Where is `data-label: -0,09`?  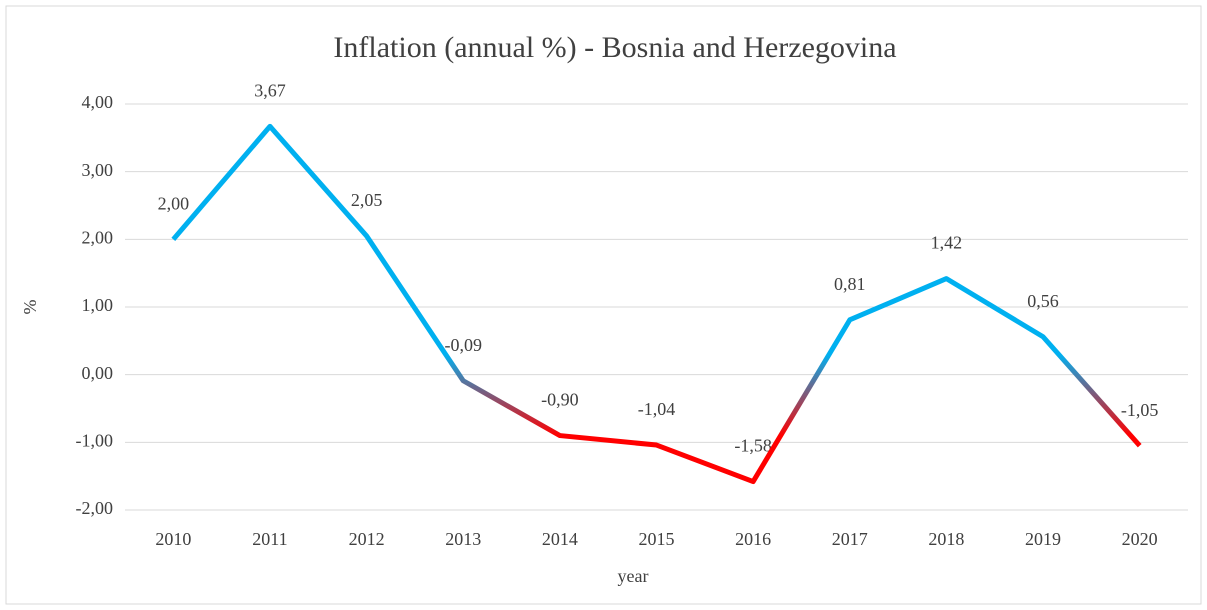
data-label: -0,09 is located at coordinates (463, 345).